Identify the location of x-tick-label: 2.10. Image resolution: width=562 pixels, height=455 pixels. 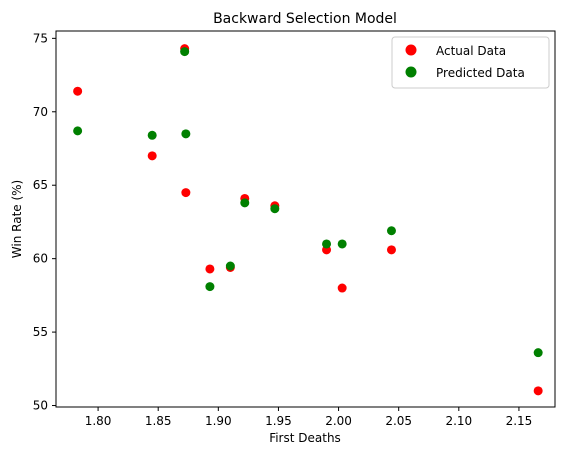
(458, 421).